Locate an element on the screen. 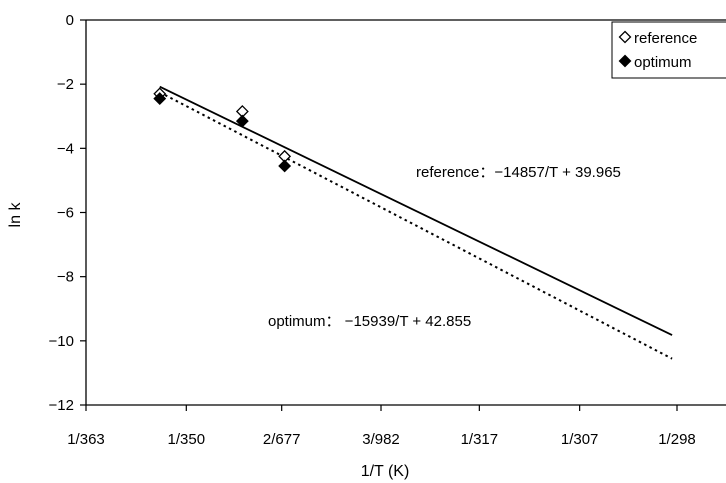  optimum-legend-marker is located at coordinates (625, 61).